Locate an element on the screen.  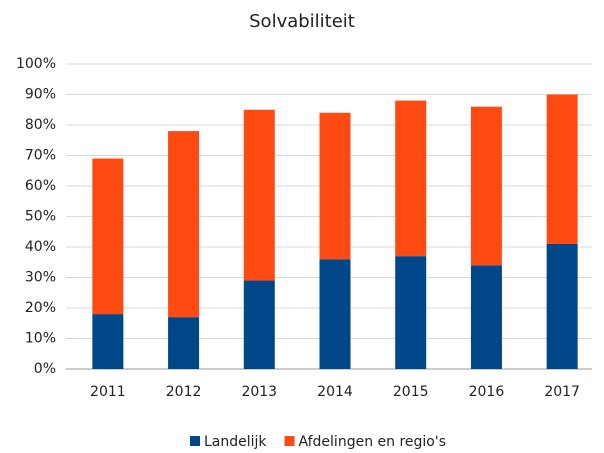
x-tick-label: 2014 is located at coordinates (335, 392).